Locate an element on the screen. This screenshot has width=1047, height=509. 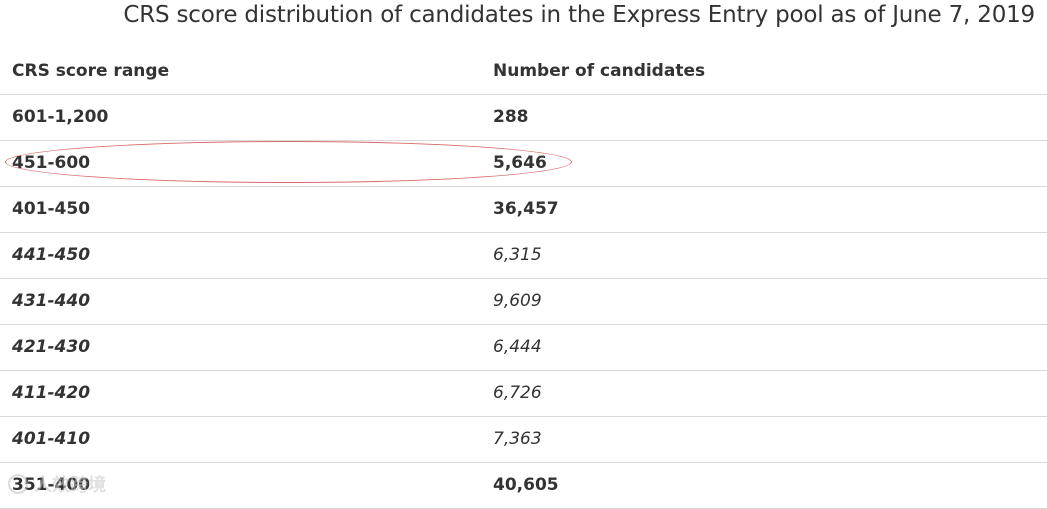
candidate-count-cell: 288 is located at coordinates (511, 117).